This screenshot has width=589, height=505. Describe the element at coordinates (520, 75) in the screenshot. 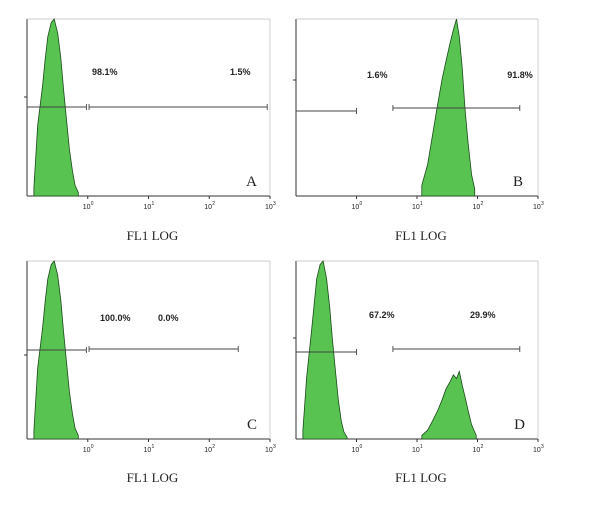

I see `gate-label-b-2: 91.8%` at that location.